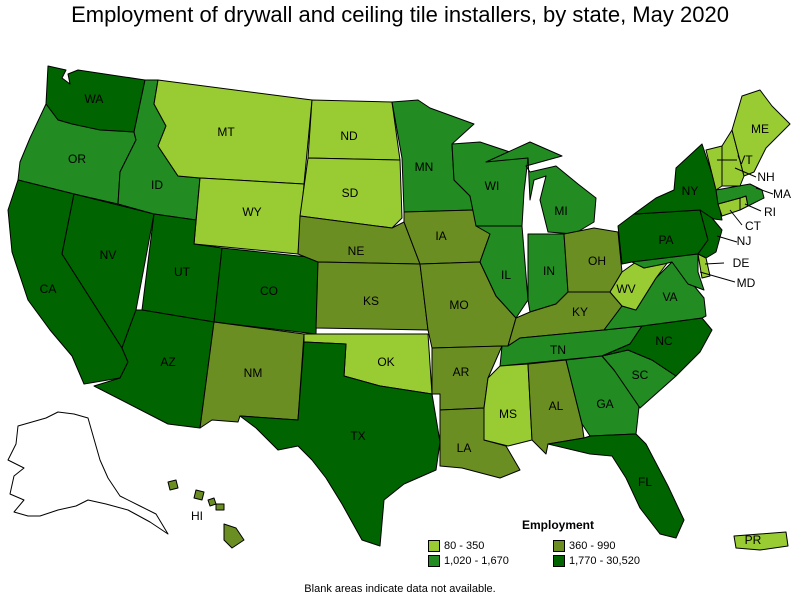  Describe the element at coordinates (746, 283) in the screenshot. I see `state-label-md: MD` at that location.